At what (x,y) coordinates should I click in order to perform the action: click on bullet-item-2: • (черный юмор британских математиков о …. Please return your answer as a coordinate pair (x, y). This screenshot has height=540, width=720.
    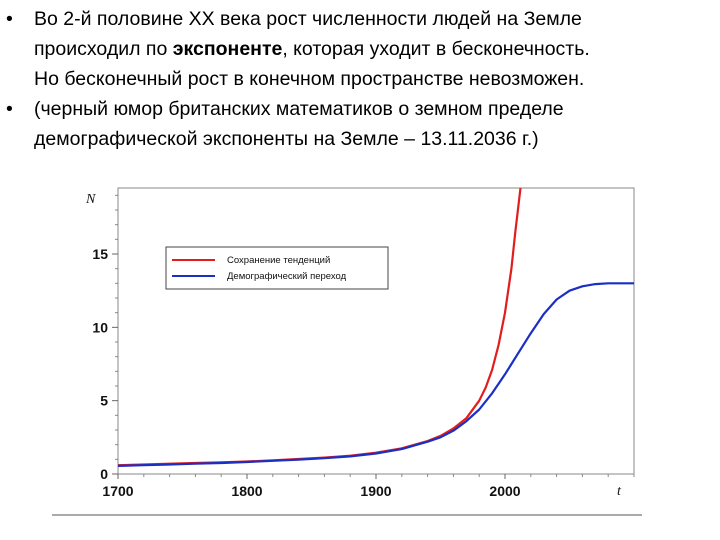
    Looking at the image, I should click on (359, 124).